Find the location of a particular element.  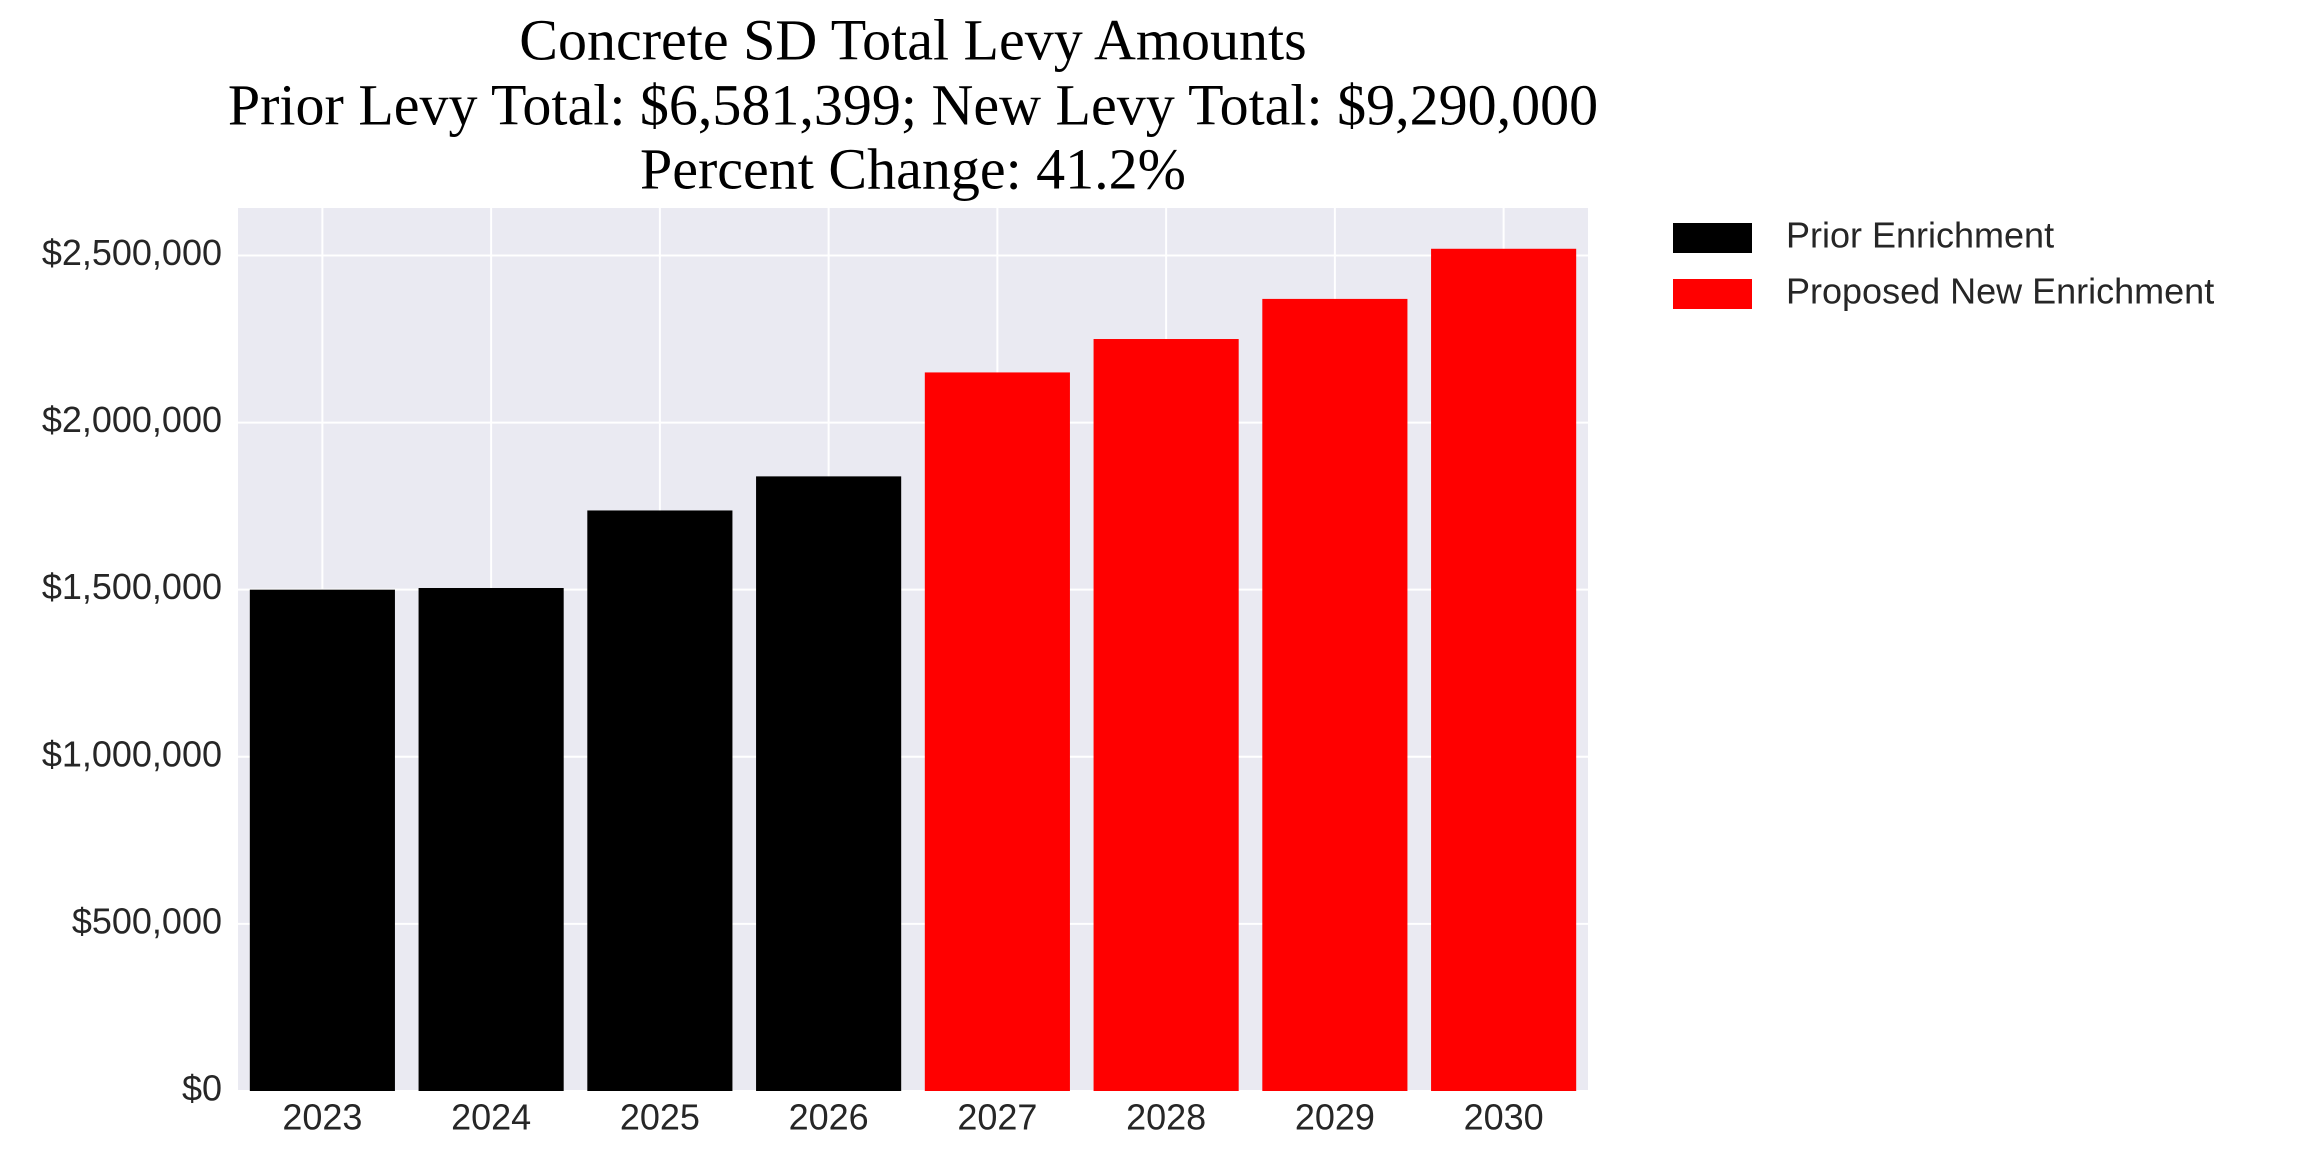

x-tick-label: 2030 is located at coordinates (1504, 1117).